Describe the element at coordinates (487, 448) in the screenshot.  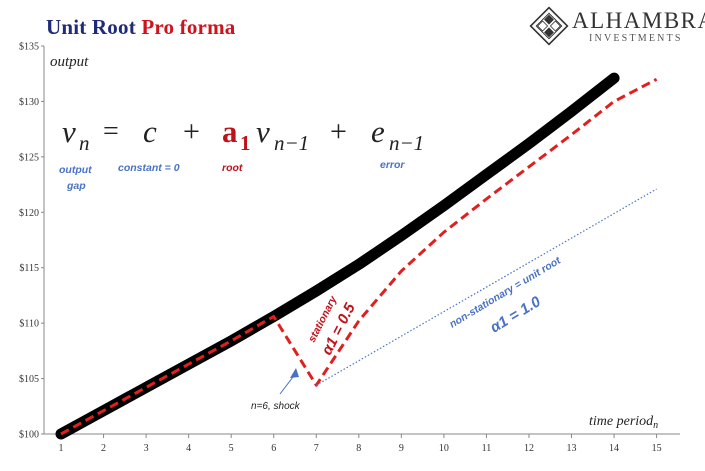
I see `x-tick-label: 11` at that location.